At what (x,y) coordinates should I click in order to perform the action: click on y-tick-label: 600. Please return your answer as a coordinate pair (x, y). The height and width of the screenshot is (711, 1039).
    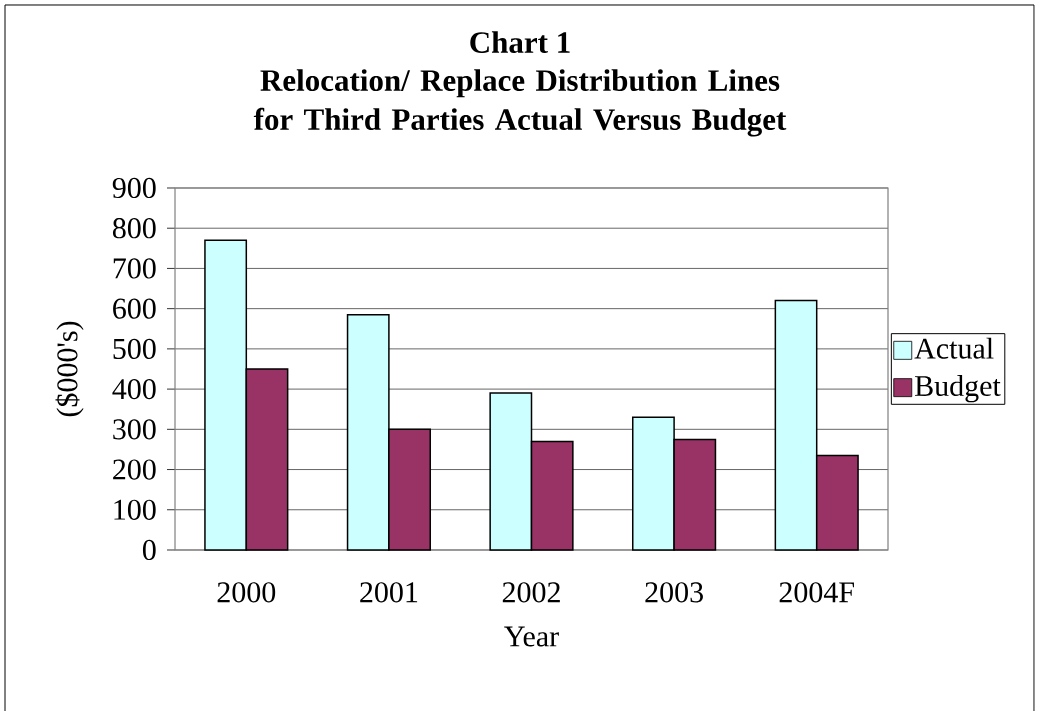
    Looking at the image, I should click on (134, 308).